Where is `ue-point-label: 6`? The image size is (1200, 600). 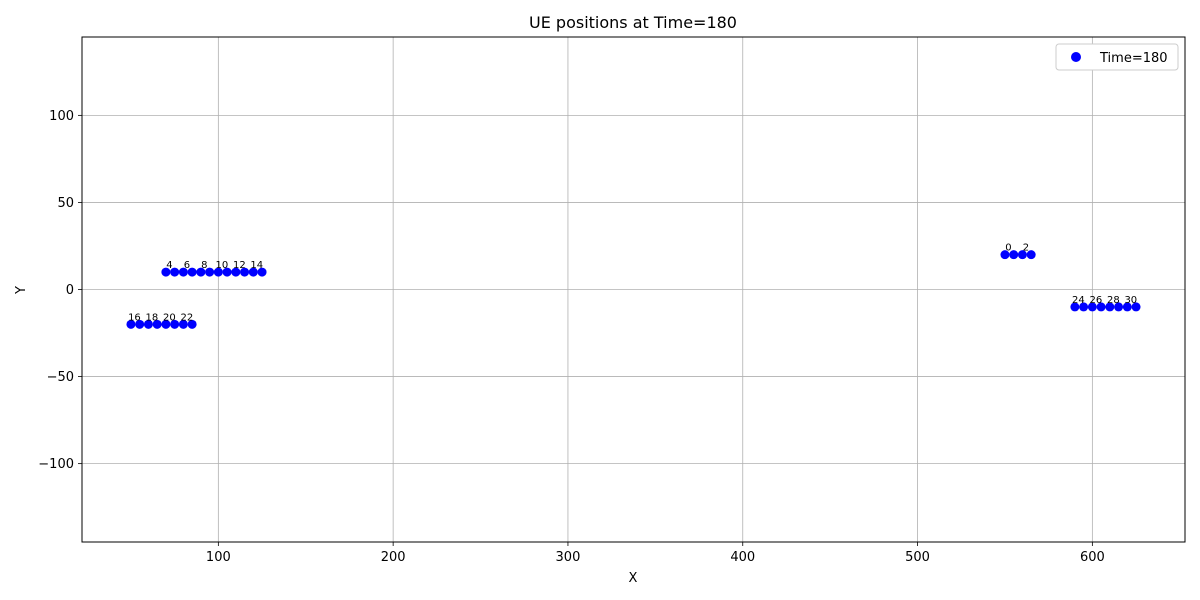 ue-point-label: 6 is located at coordinates (187, 265).